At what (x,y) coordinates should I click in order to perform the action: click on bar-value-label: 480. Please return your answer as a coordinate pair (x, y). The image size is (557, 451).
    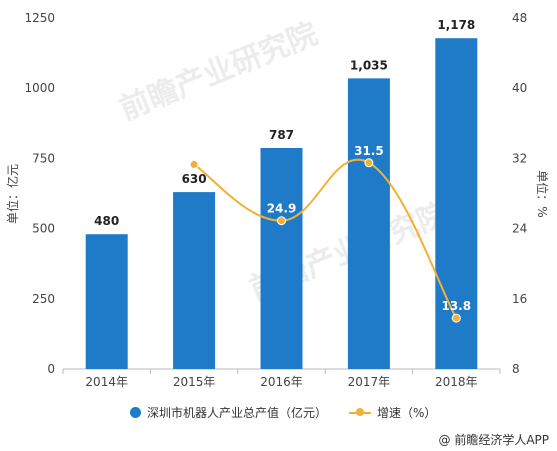
    Looking at the image, I should click on (106, 221).